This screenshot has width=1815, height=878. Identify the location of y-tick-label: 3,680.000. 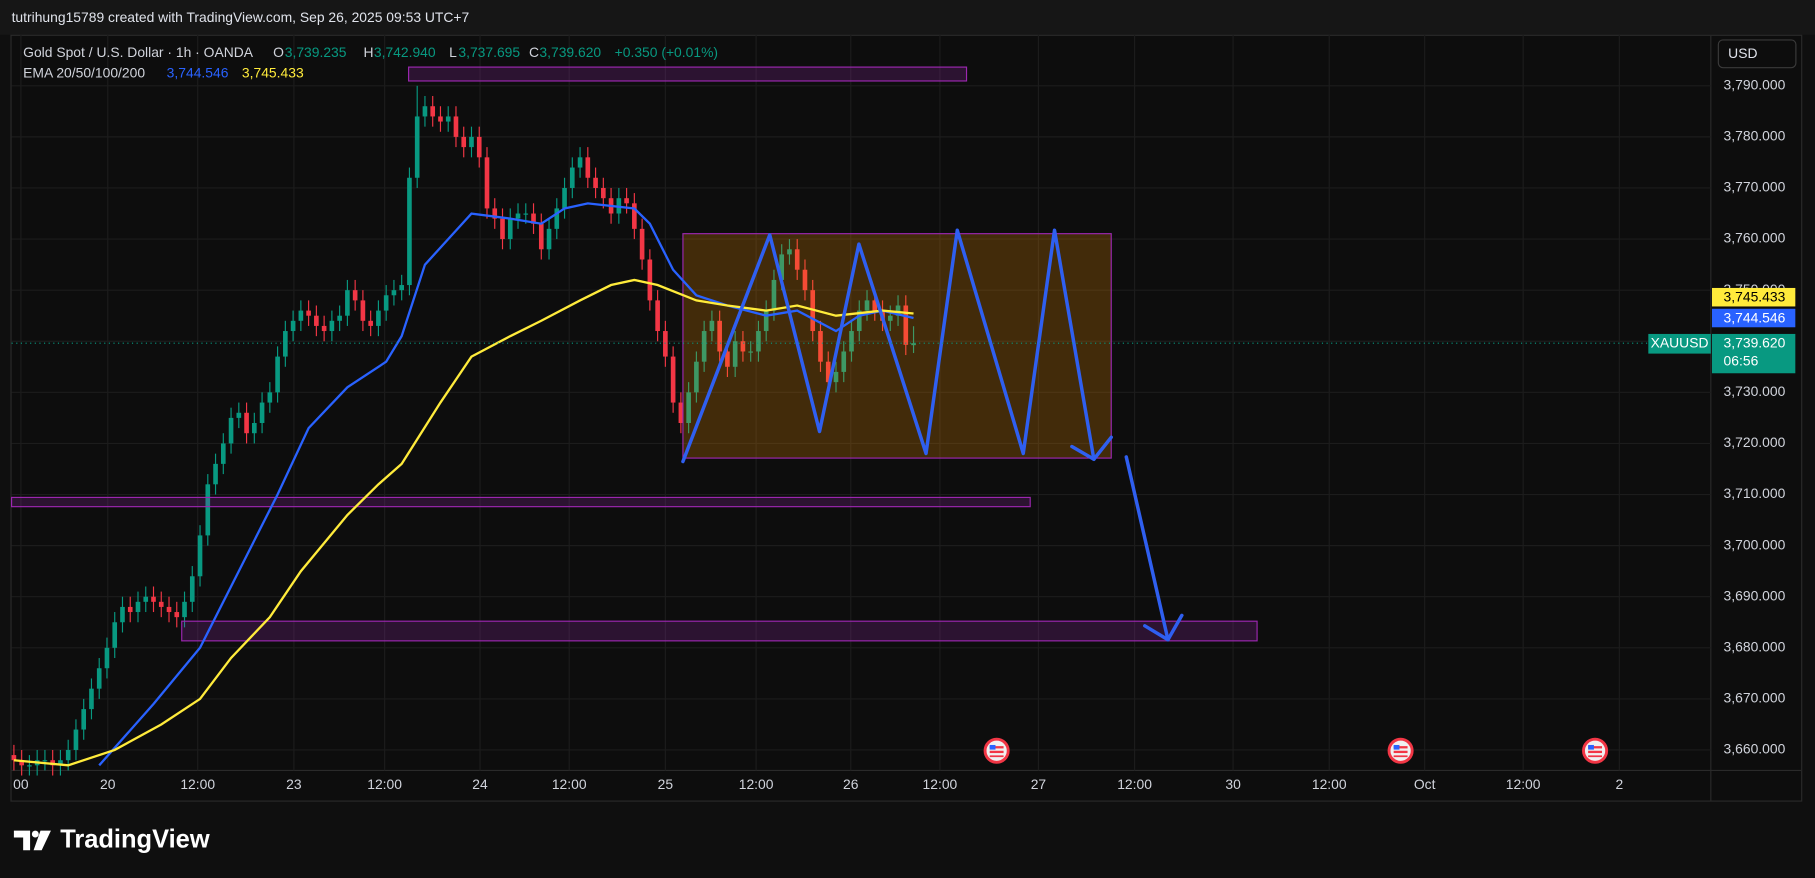
(1755, 646).